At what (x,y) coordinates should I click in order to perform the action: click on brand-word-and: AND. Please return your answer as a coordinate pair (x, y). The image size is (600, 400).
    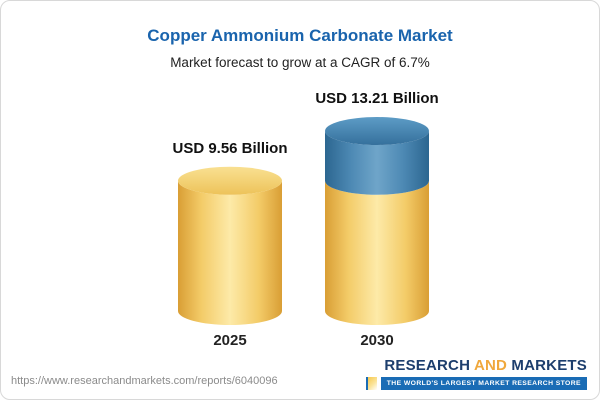
    Looking at the image, I should click on (490, 365).